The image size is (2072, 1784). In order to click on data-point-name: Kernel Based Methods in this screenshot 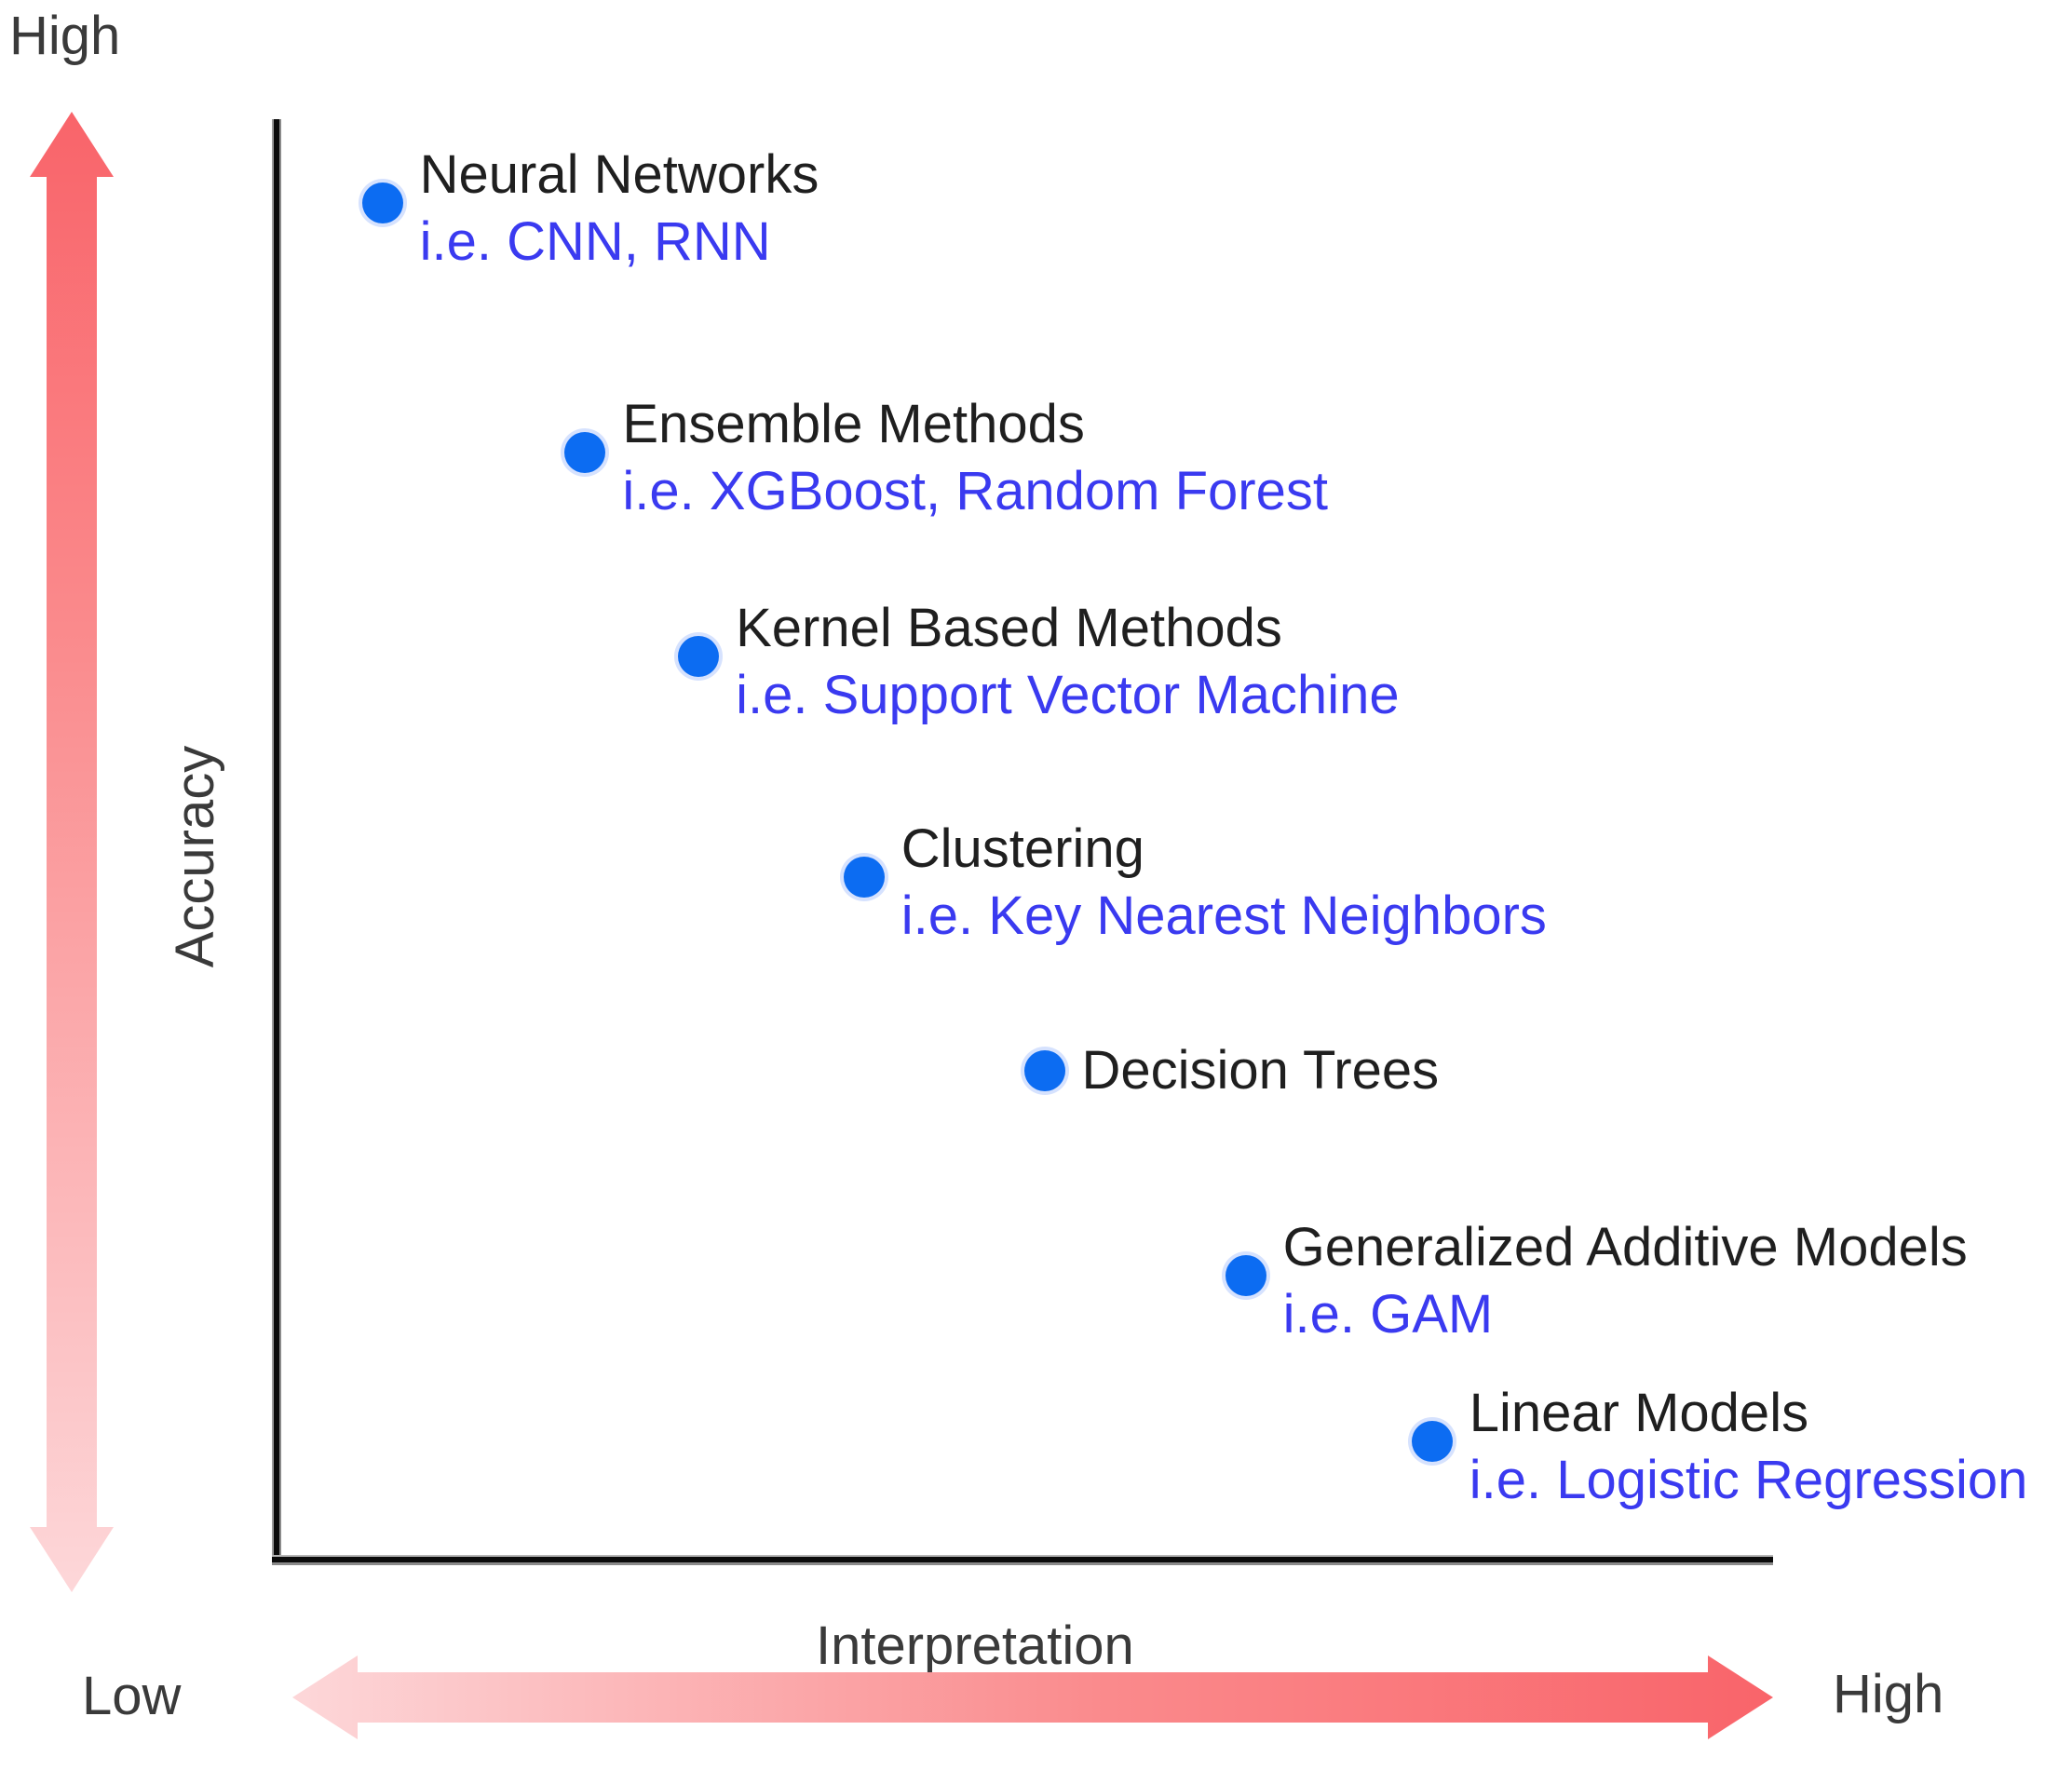, I will do `click(1009, 629)`.